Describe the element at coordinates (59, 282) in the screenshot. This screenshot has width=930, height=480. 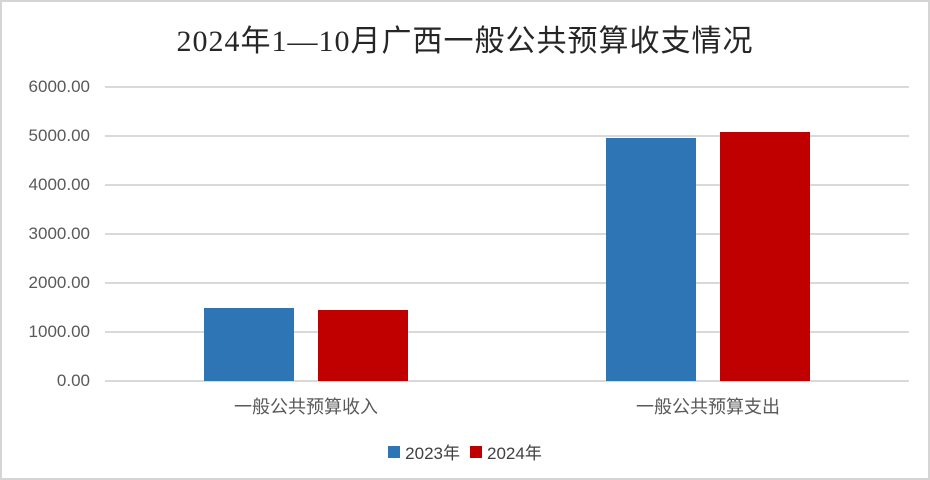
I see `y-tick-label: 2000.00` at that location.